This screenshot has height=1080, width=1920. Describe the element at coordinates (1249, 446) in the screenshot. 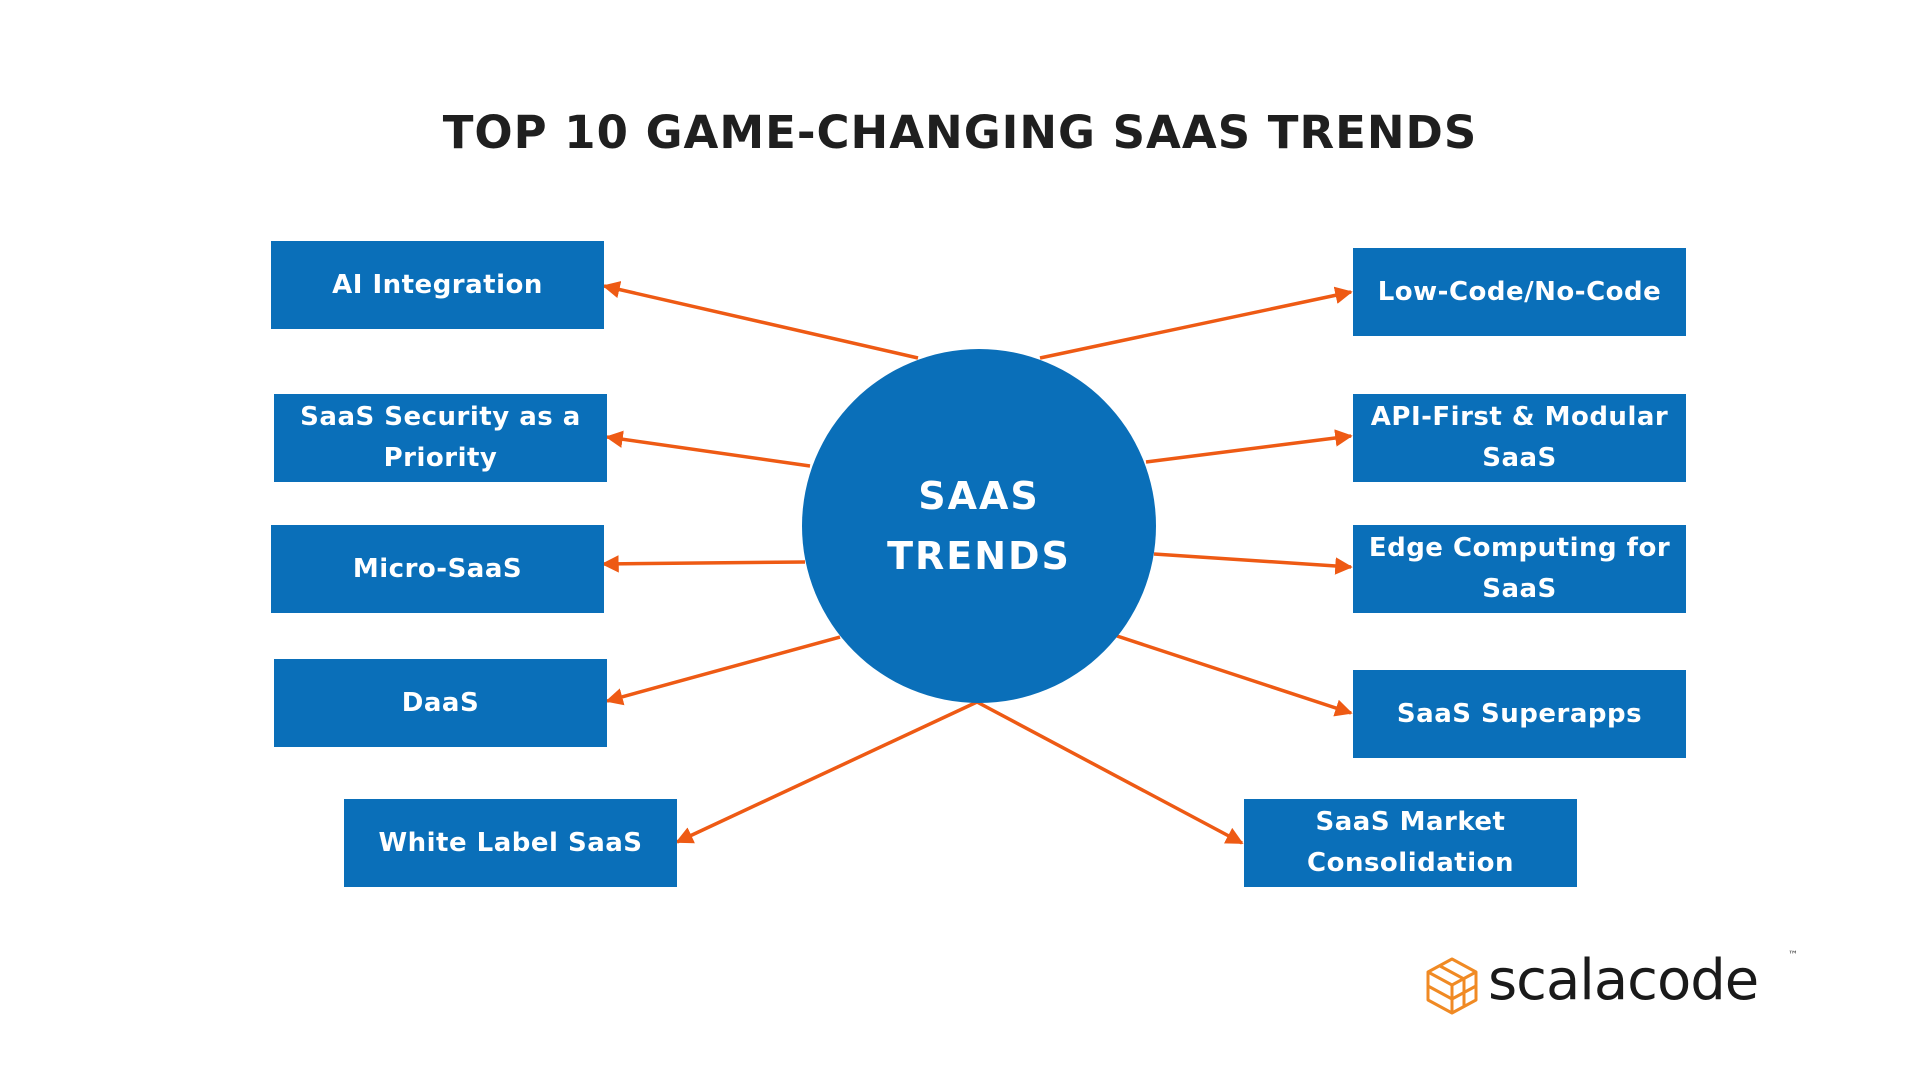

I see `arrow-api-first-modular` at that location.